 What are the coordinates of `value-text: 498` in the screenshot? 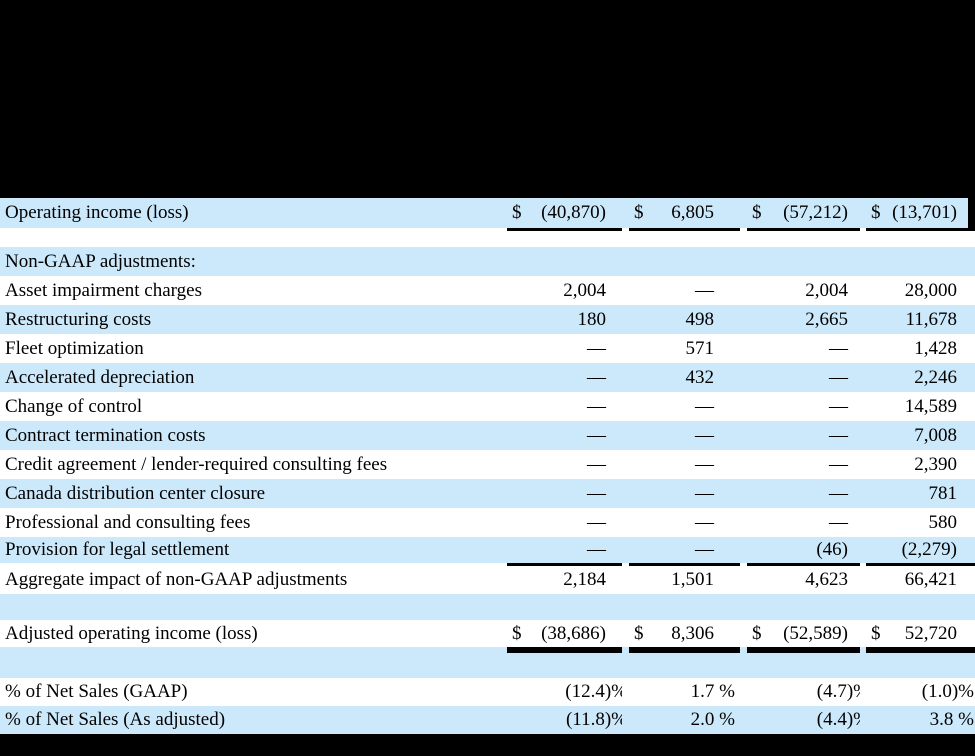 It's located at (700, 319).